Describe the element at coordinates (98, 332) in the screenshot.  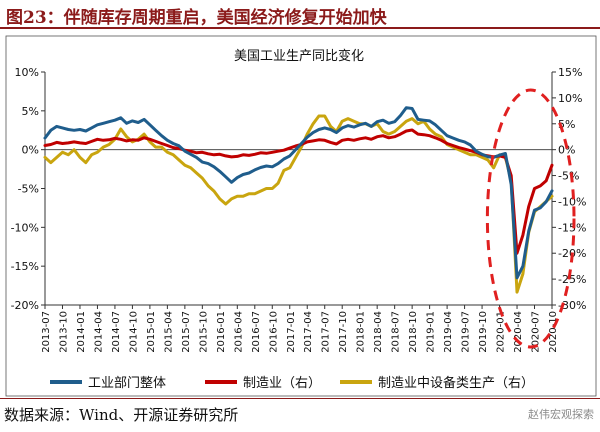
I see `x-tick-label: 2014-04` at that location.